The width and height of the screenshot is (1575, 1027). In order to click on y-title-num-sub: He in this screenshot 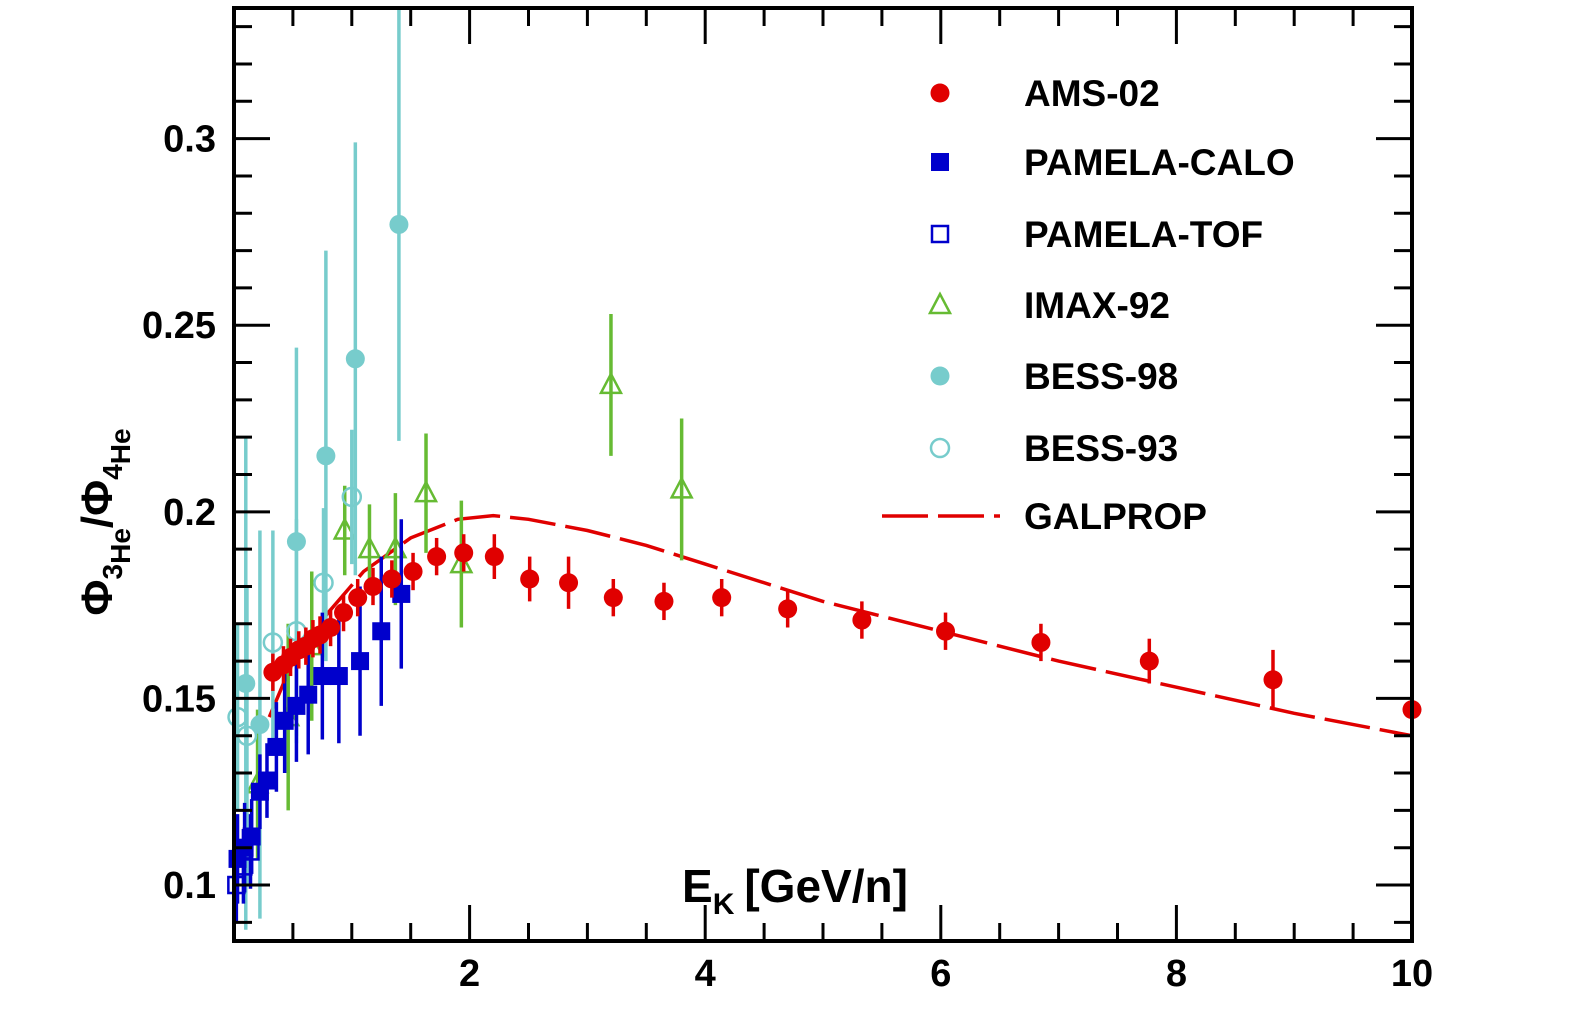, I will do `click(120, 546)`.